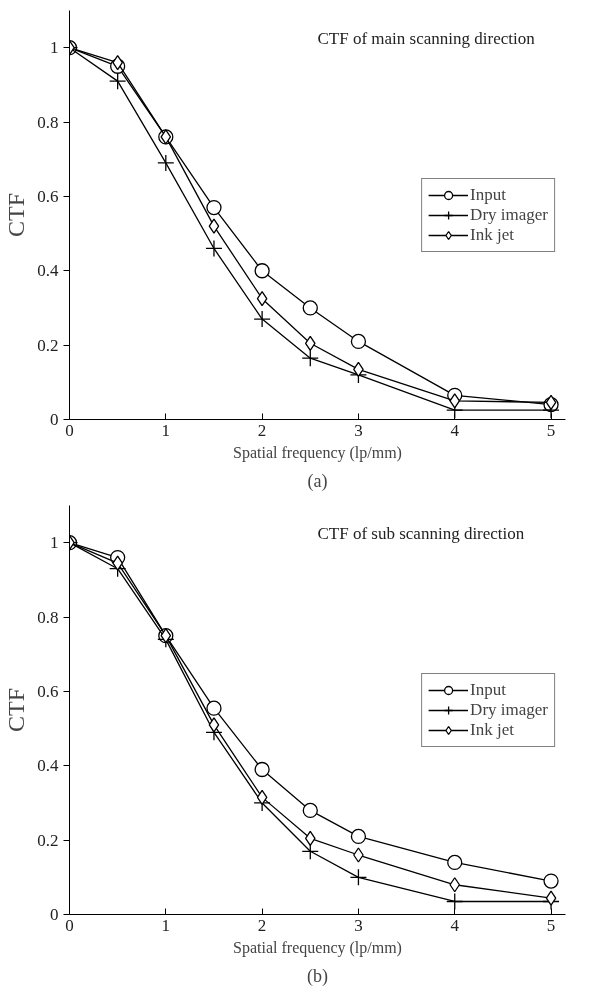 This screenshot has height=1002, width=591. What do you see at coordinates (317, 481) in the screenshot?
I see `text: (a)` at bounding box center [317, 481].